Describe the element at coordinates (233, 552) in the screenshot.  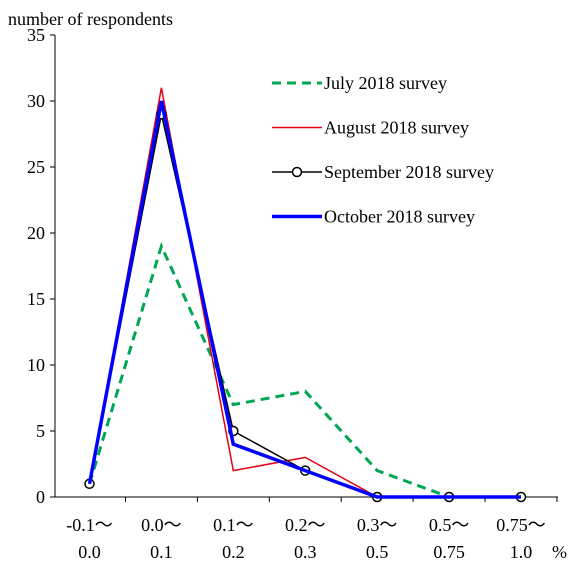
I see `x-tick-label-bottom: 0.2` at that location.